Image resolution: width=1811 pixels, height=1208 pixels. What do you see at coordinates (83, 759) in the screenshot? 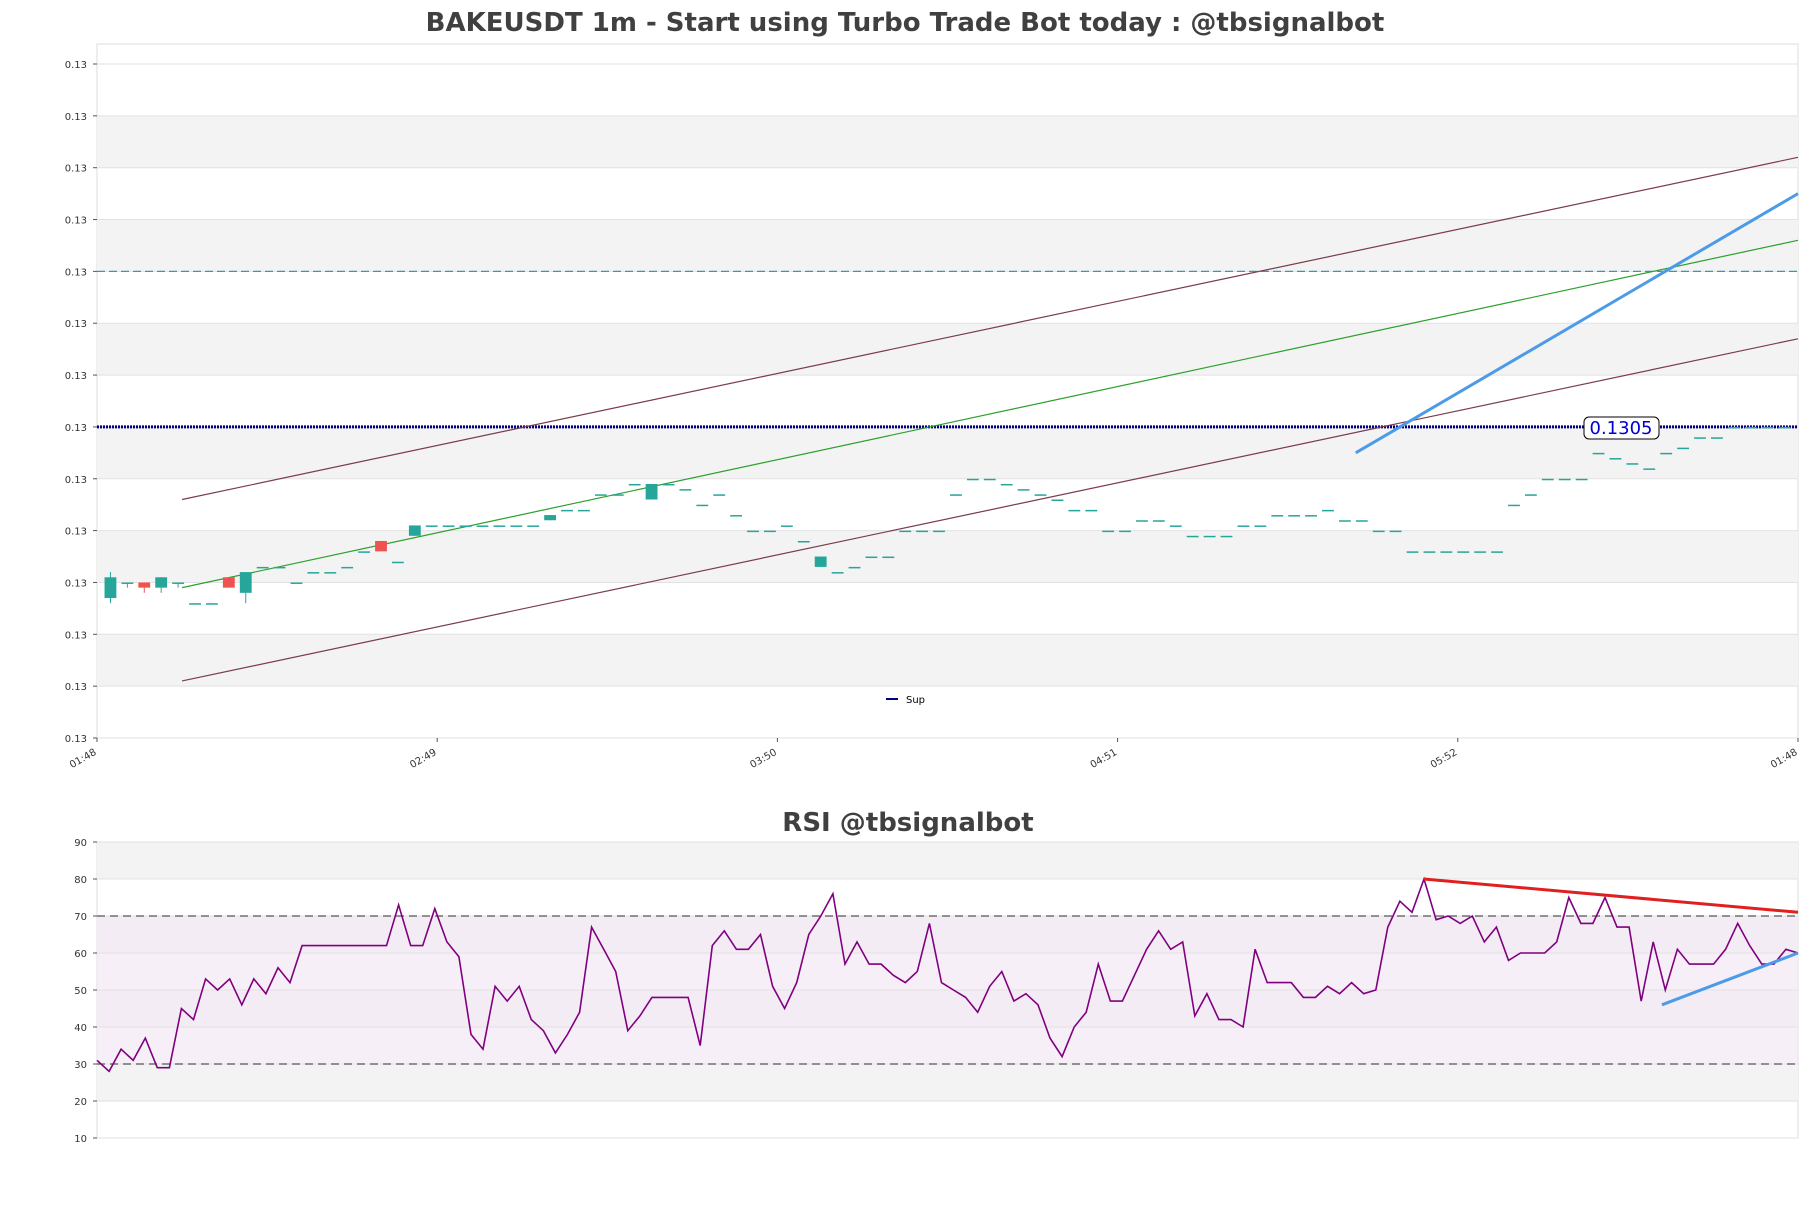
I see `price-x-tick-label: 01:48` at bounding box center [83, 759].